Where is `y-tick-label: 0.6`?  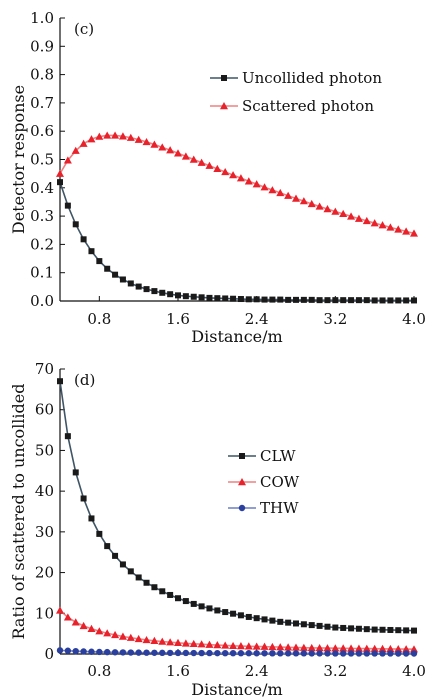
y-tick-label: 0.6 is located at coordinates (42, 131).